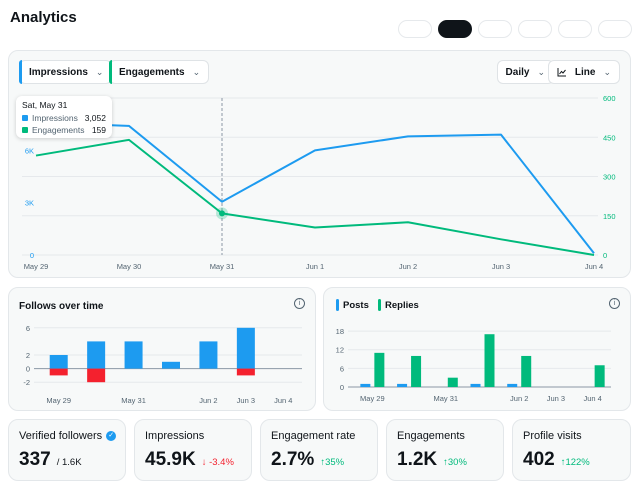 This screenshot has height=486, width=640. I want to click on stat-value-text: 402, so click(539, 459).